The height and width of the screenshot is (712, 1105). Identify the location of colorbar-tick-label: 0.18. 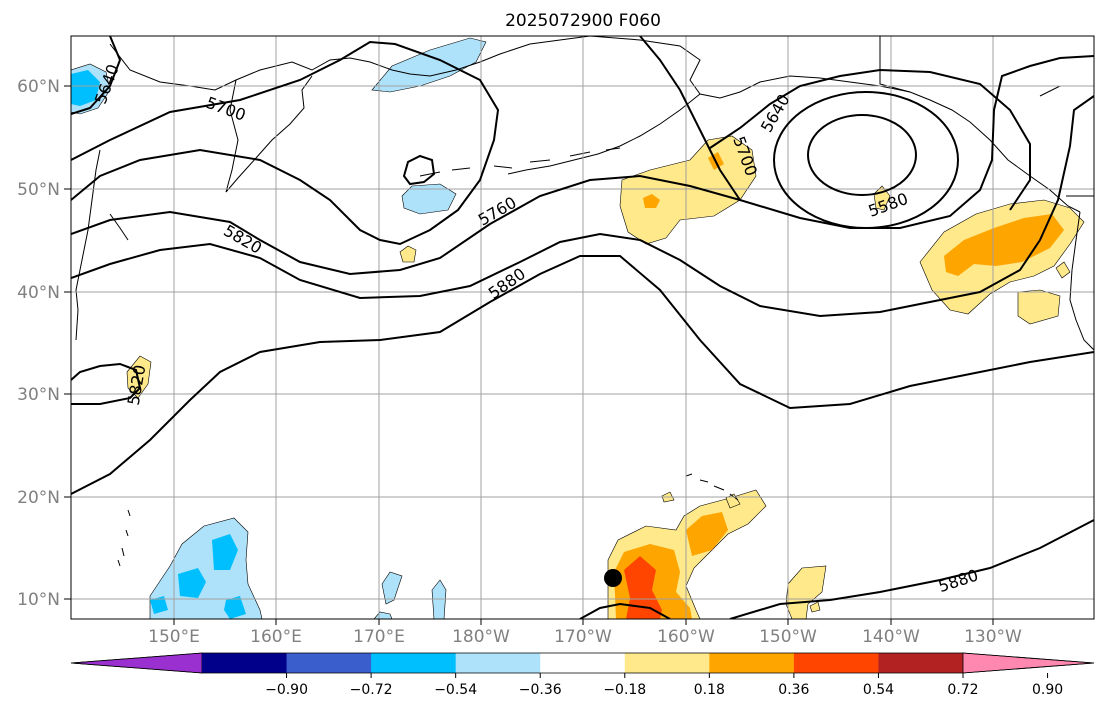
(709, 690).